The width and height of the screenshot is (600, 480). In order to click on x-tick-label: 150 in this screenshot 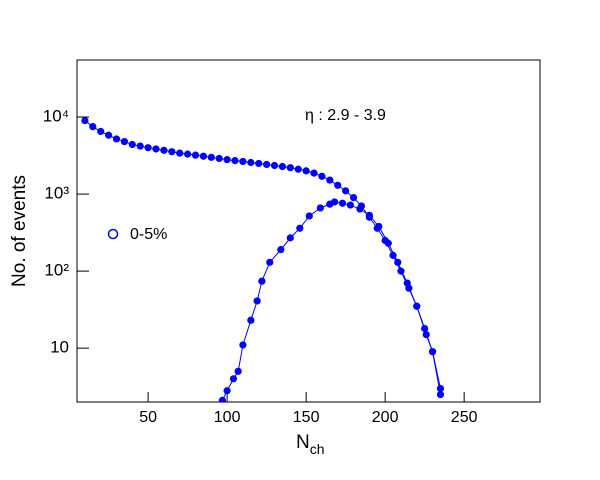, I will do `click(306, 417)`.